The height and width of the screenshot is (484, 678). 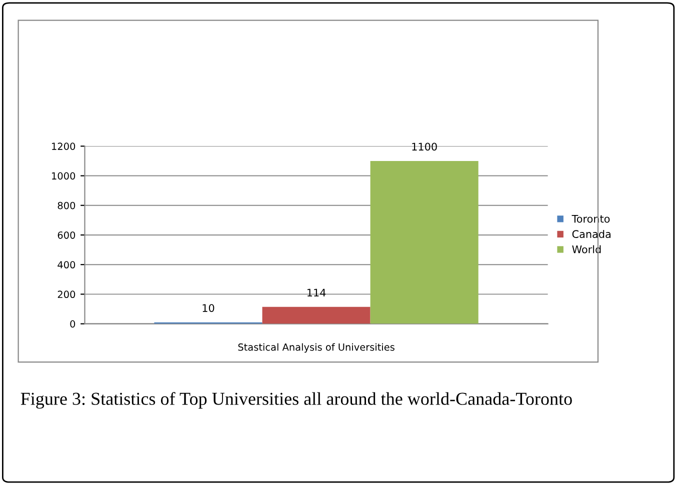 I want to click on legend-label: Toronto, so click(x=591, y=218).